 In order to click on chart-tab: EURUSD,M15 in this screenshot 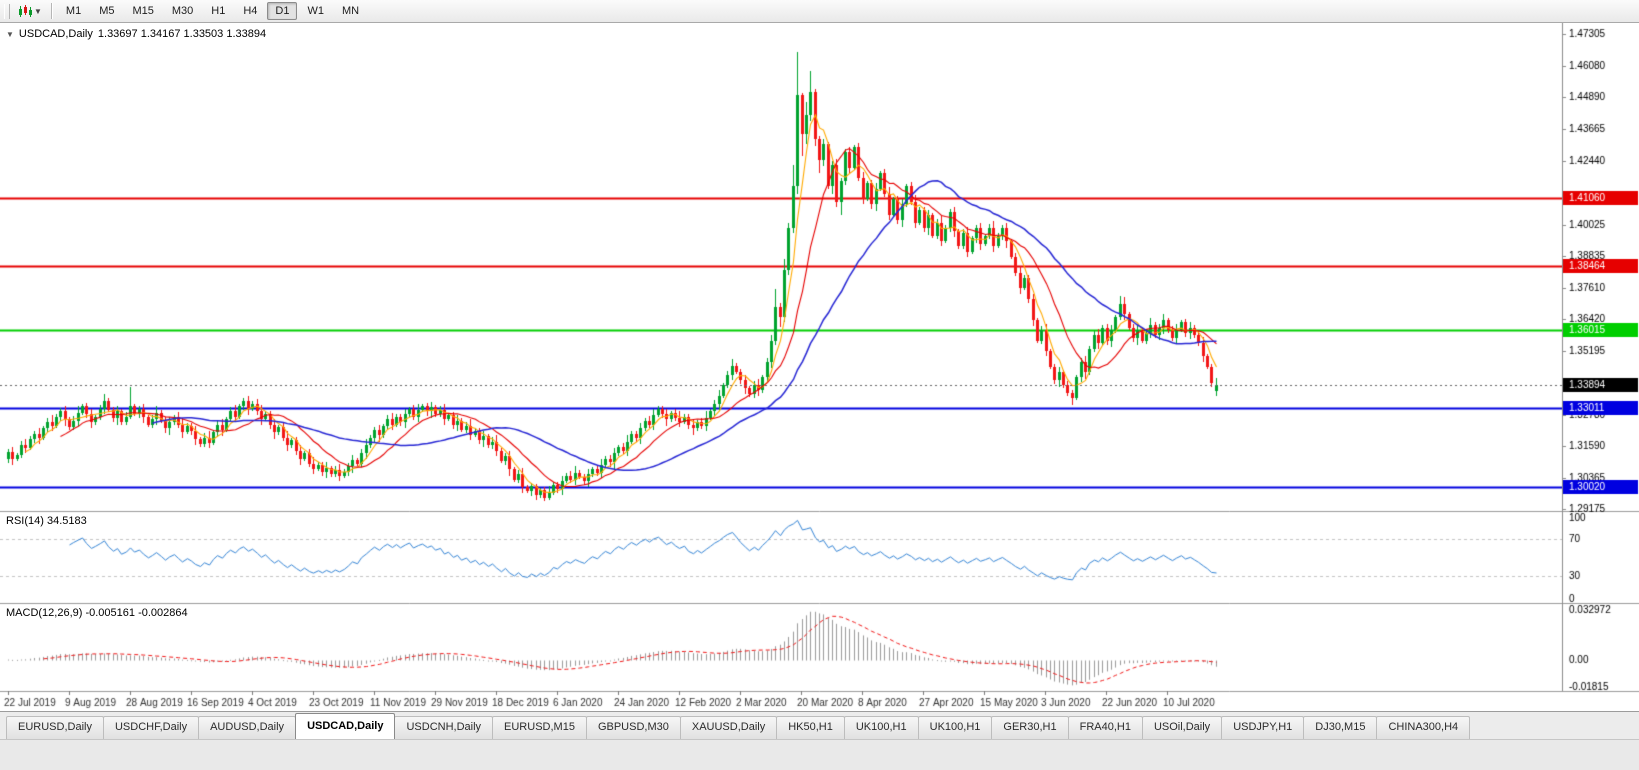, I will do `click(539, 727)`.